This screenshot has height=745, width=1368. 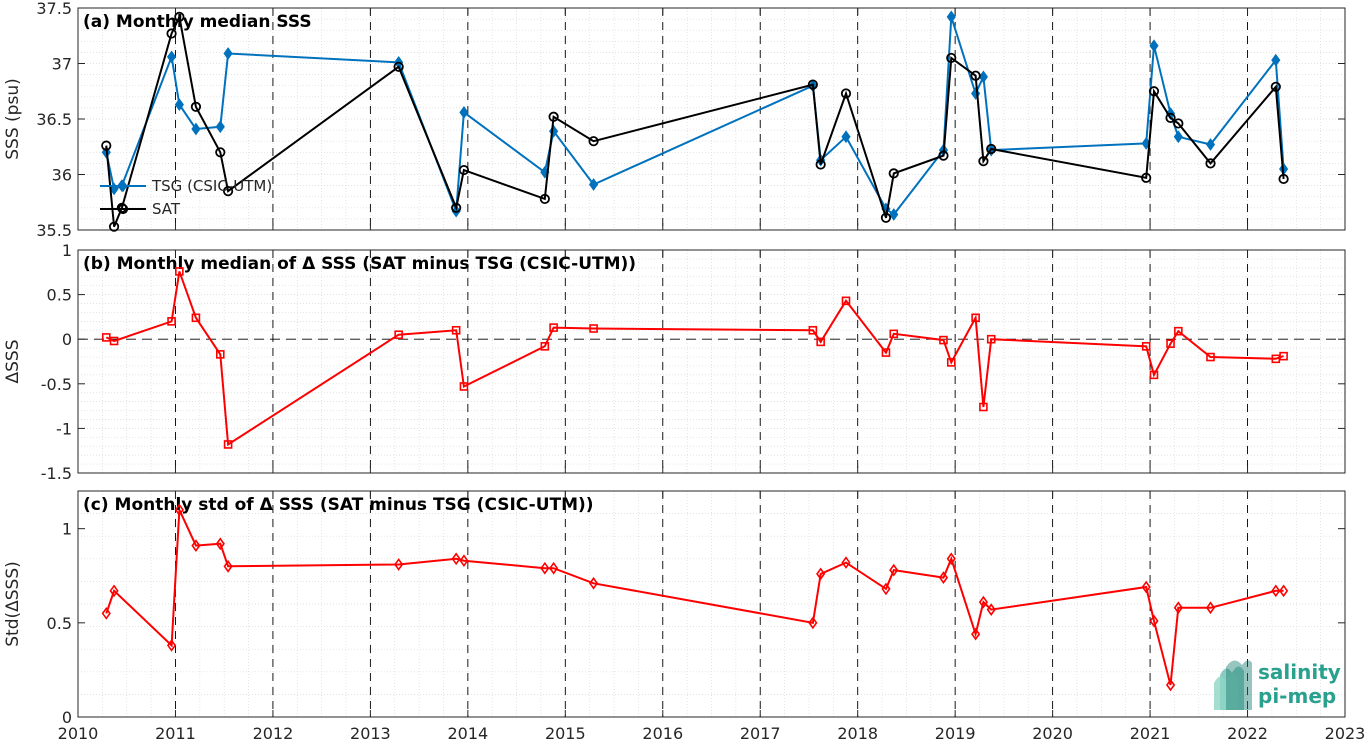 I want to click on y-tick-label: 0.5, so click(x=59, y=295).